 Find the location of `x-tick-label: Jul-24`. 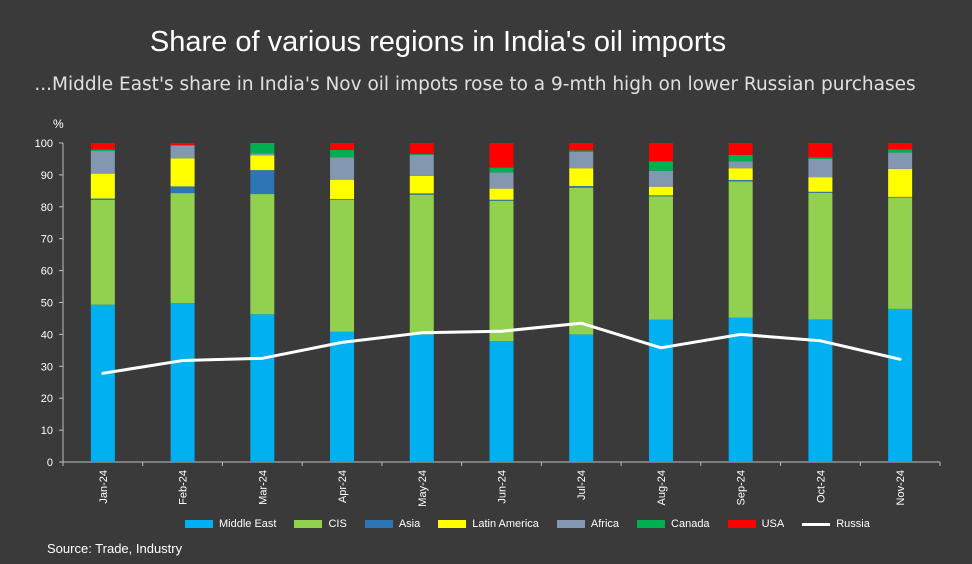

x-tick-label: Jul-24 is located at coordinates (582, 485).